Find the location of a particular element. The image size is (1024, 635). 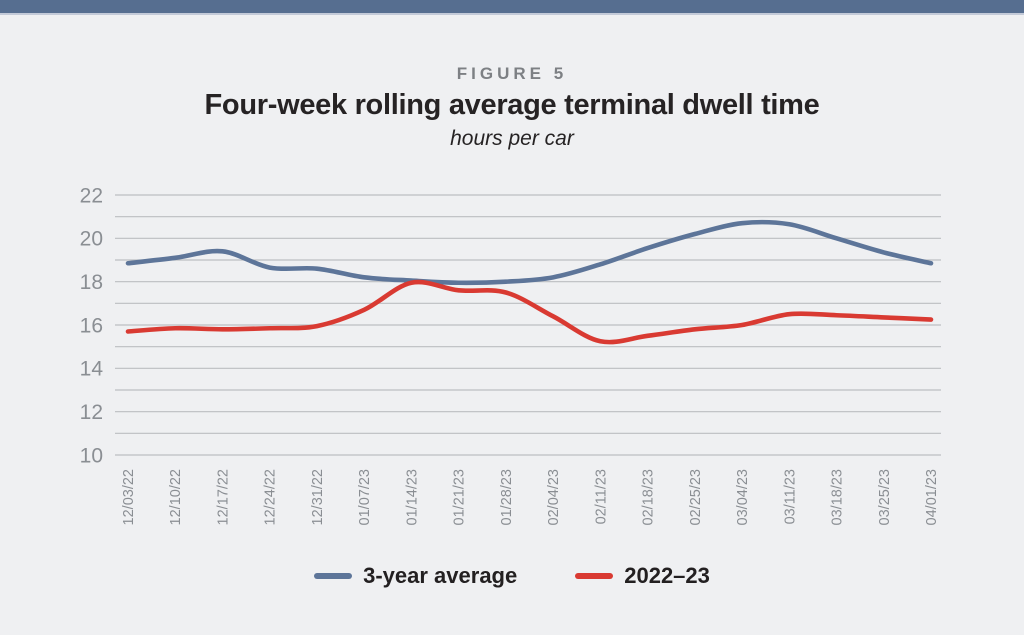

figure-label: FIGURE 5 is located at coordinates (512, 73).